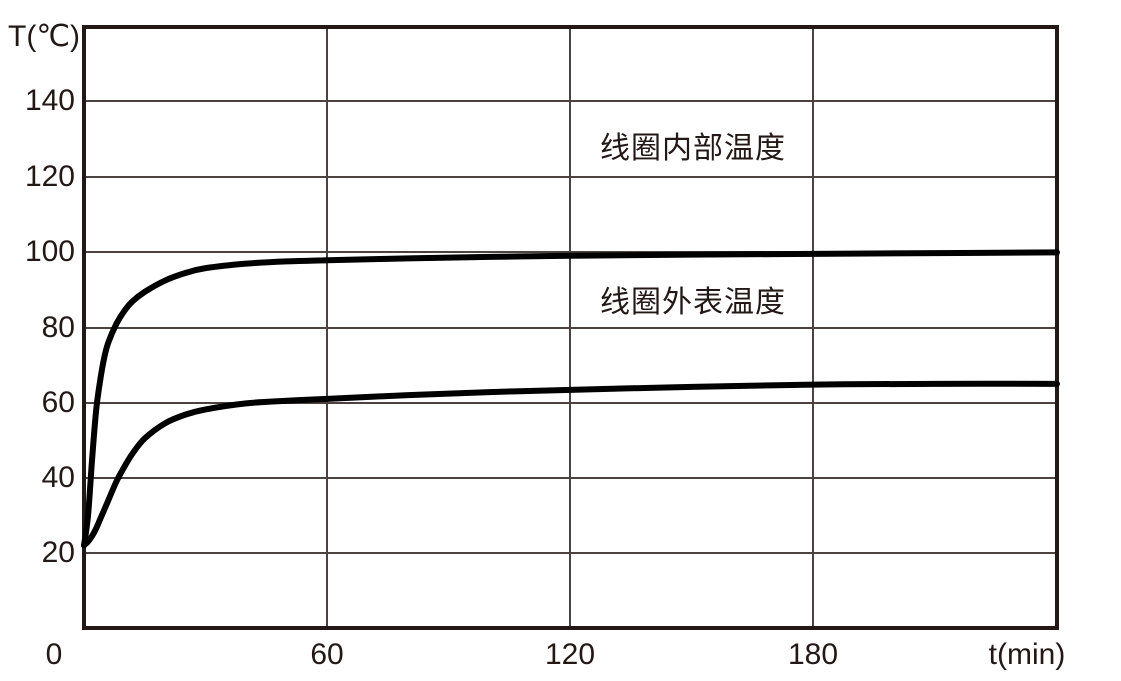 The width and height of the screenshot is (1121, 681). I want to click on y-tick-label-40: 40, so click(58, 477).